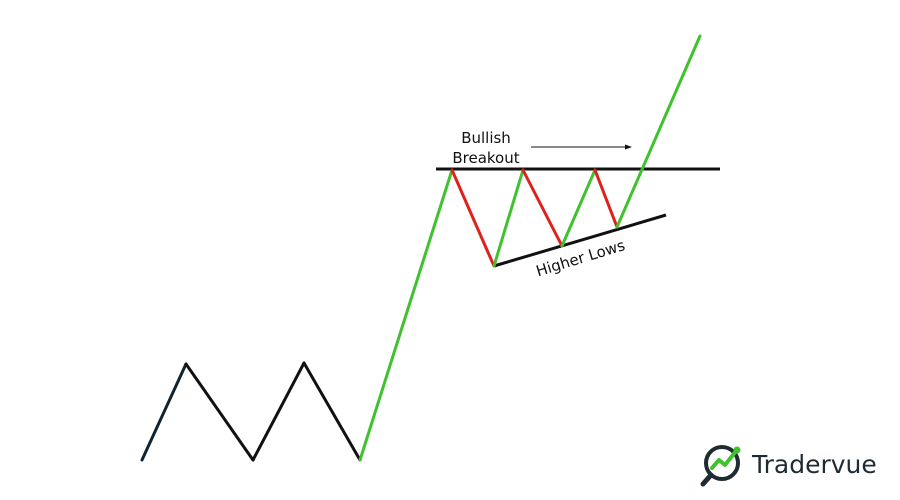 This screenshot has width=900, height=500. What do you see at coordinates (486, 138) in the screenshot?
I see `breakout-label-line1: Bullish` at bounding box center [486, 138].